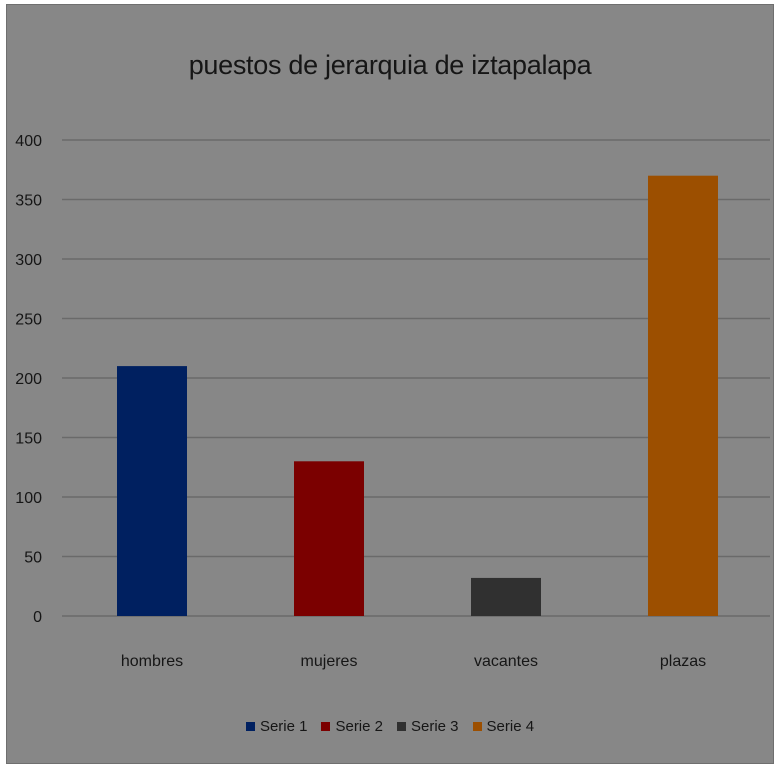 The width and height of the screenshot is (780, 771). What do you see at coordinates (390, 726) in the screenshot?
I see `chart-legend: Serie 1 Serie 2 Serie 3 Serie 4` at bounding box center [390, 726].